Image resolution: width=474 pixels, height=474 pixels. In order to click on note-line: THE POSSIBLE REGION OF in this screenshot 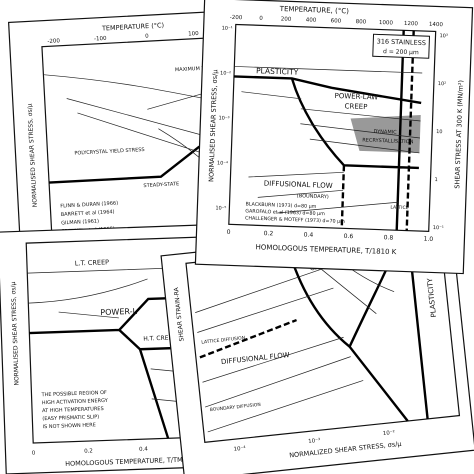, I will do `click(73, 394)`.